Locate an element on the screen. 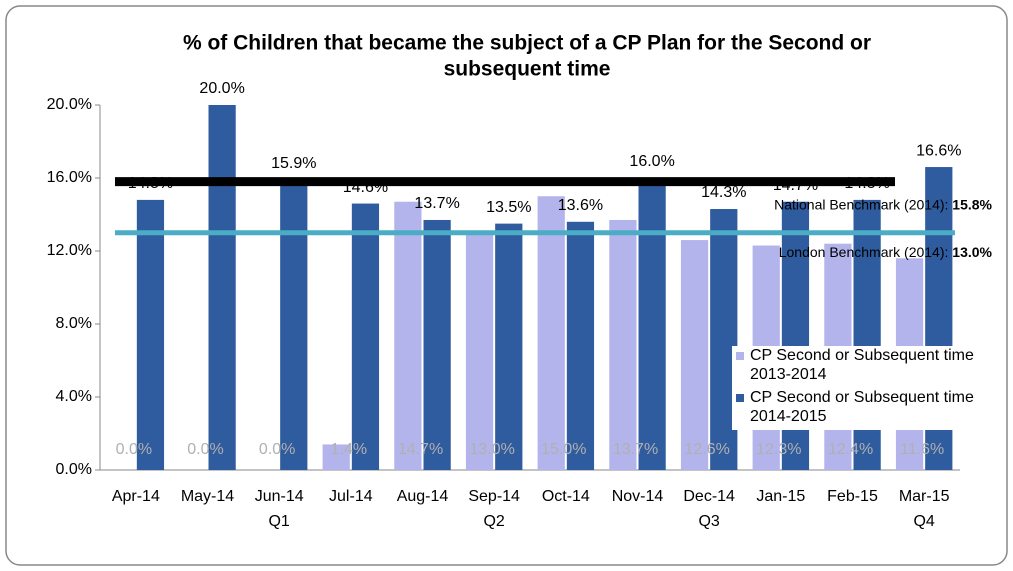 This screenshot has width=1013, height=571. quarter-label: Q4 is located at coordinates (923, 521).